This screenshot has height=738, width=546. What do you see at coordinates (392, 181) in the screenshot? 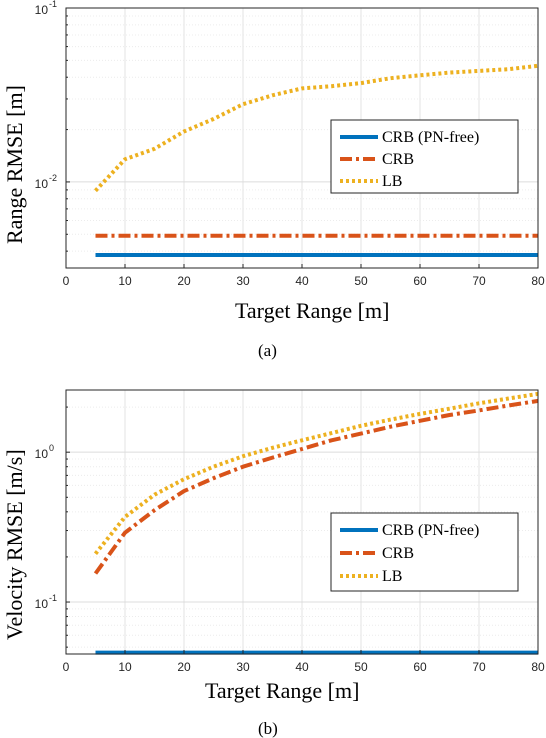
I see `legend-label-lb-a: LB` at bounding box center [392, 181].